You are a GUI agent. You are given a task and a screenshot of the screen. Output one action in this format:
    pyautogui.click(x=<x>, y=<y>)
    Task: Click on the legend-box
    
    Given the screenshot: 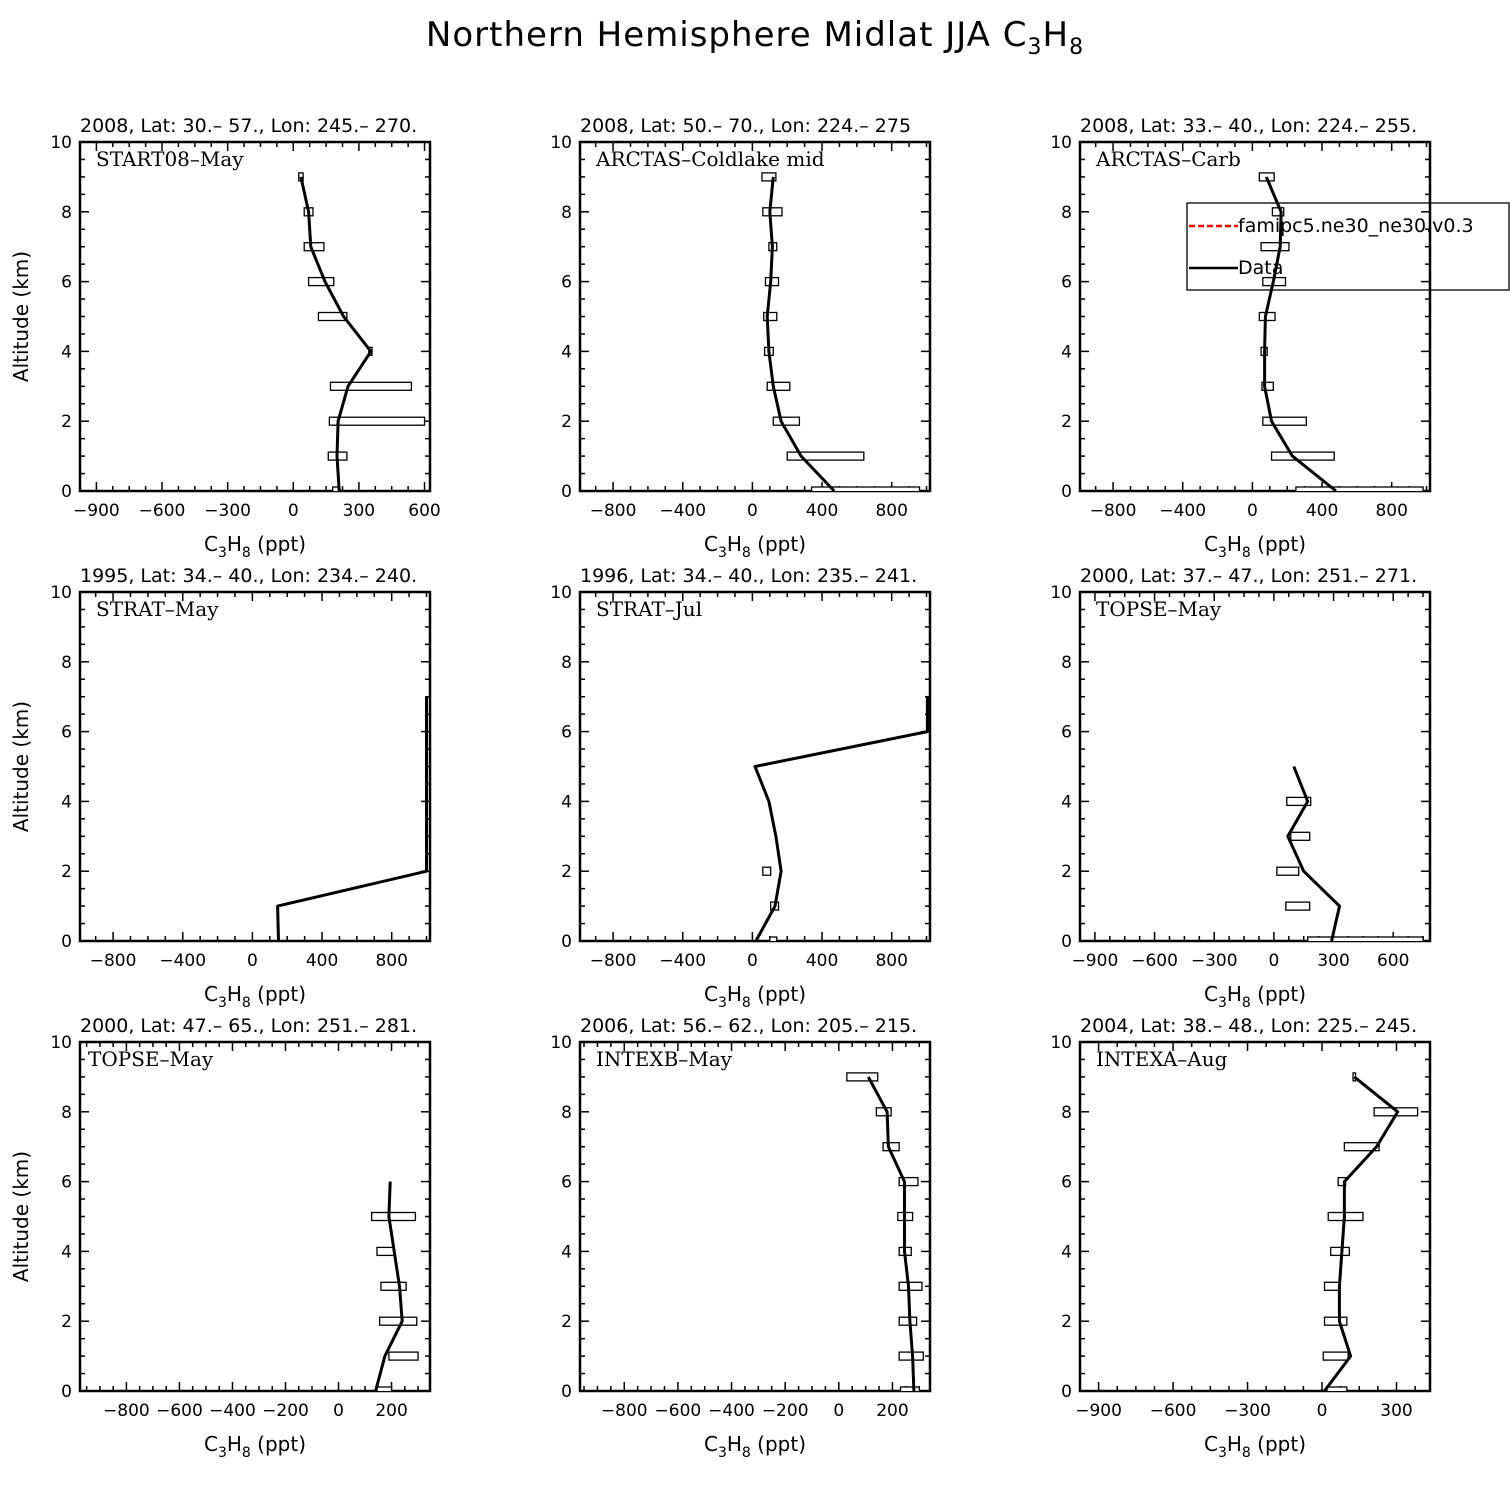 What is the action you would take?
    pyautogui.click(x=1348, y=246)
    